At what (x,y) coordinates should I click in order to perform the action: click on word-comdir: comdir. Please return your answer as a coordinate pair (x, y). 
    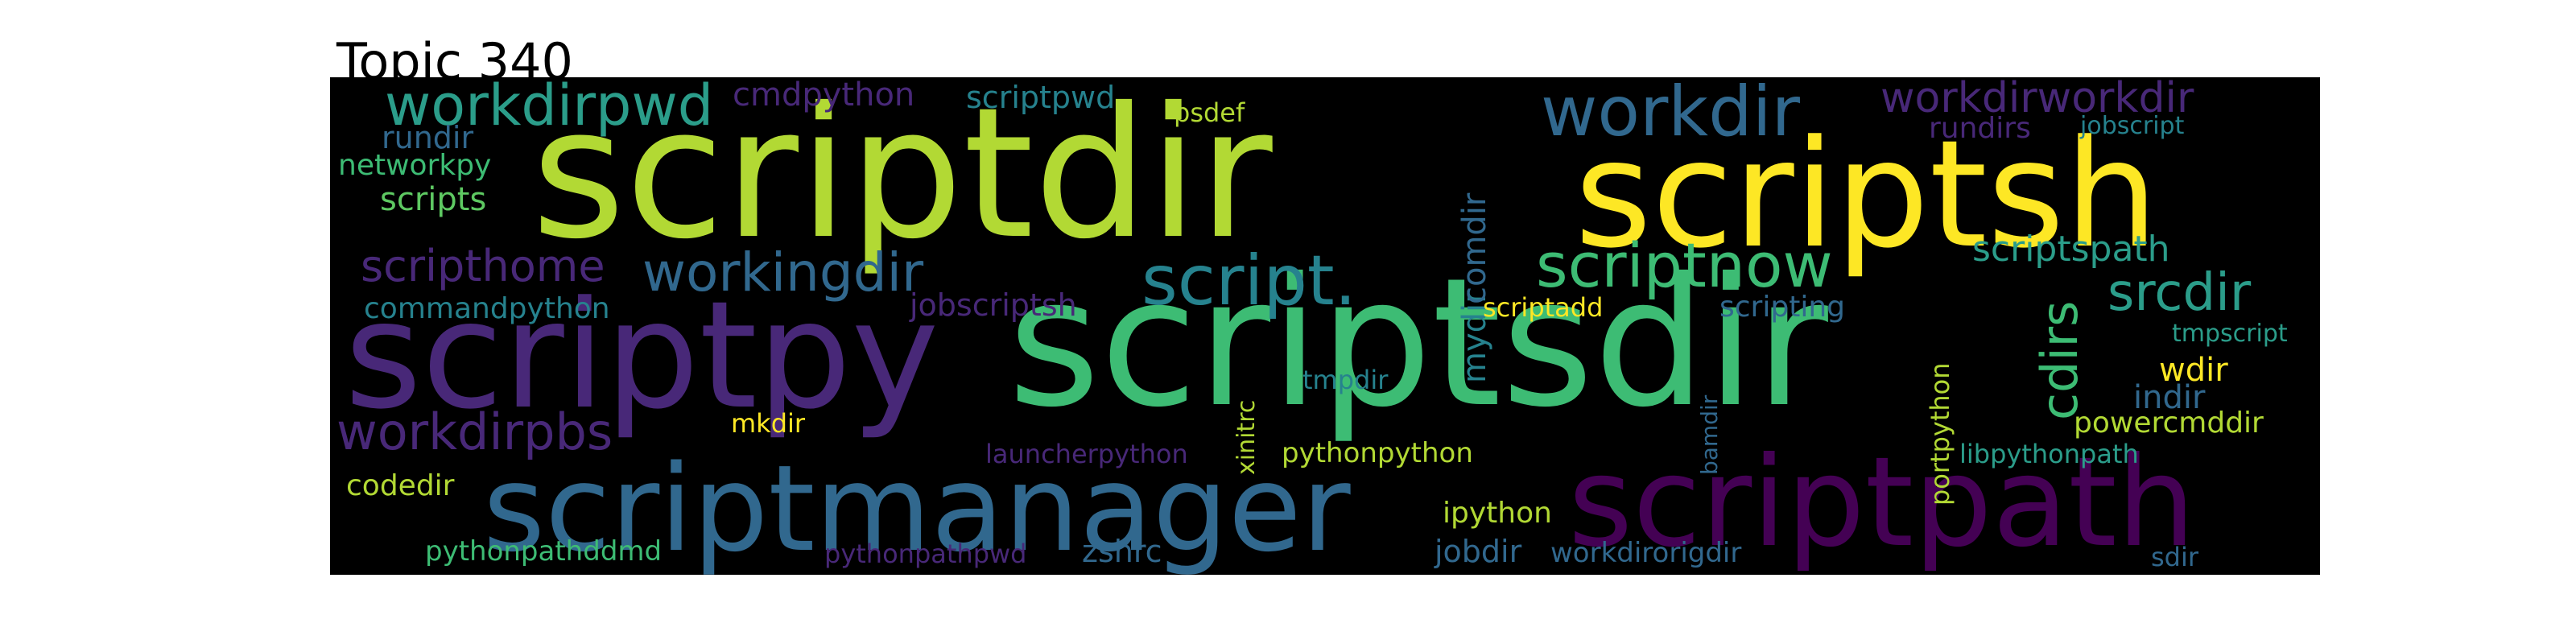
    Looking at the image, I should click on (1474, 248).